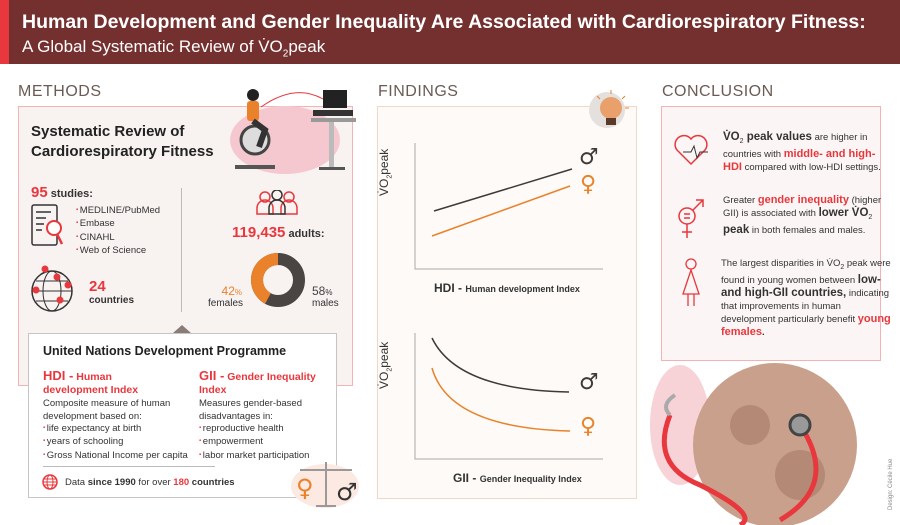 The width and height of the screenshot is (900, 525). I want to click on males-label: males, so click(325, 303).